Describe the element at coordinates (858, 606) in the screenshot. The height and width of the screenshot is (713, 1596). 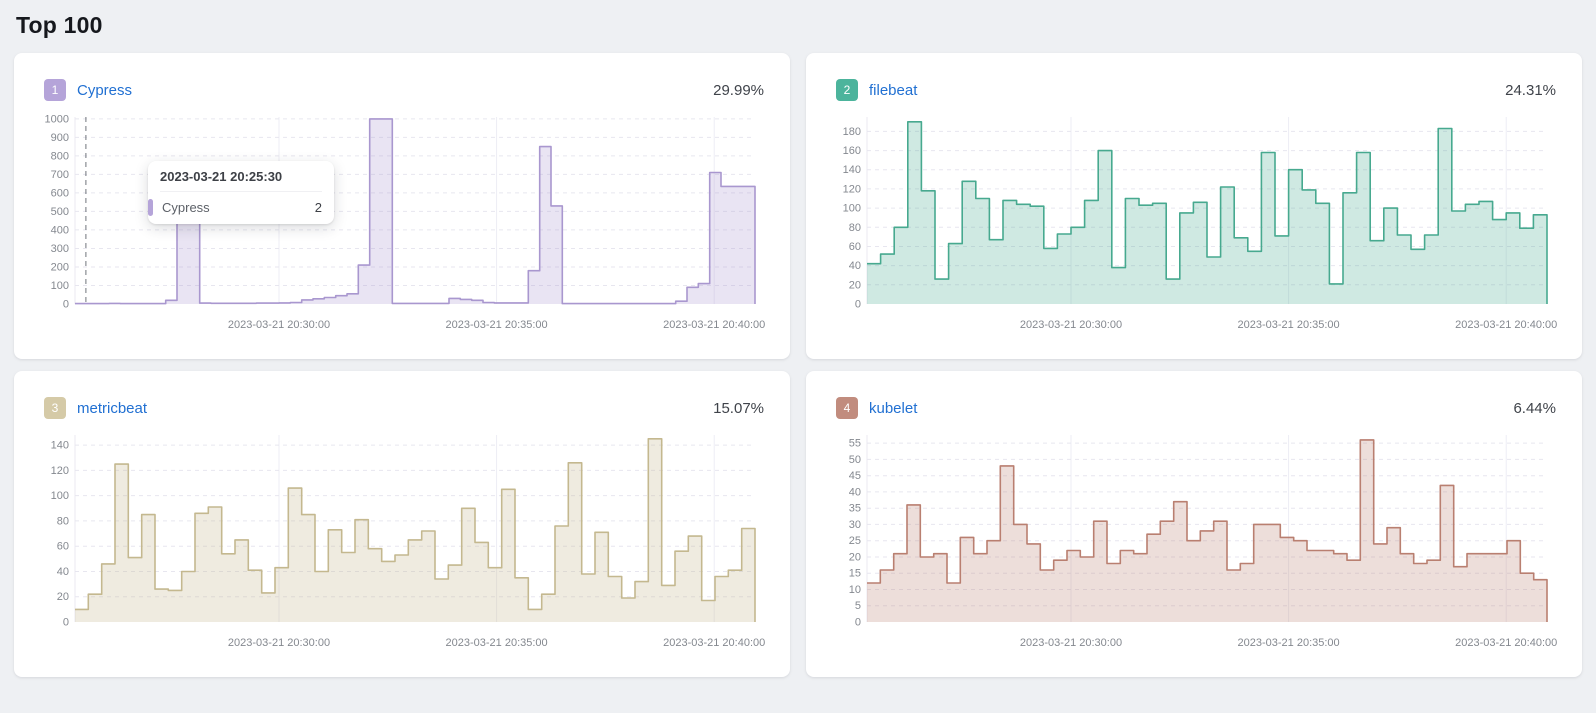
I see `svg-text: 5` at that location.